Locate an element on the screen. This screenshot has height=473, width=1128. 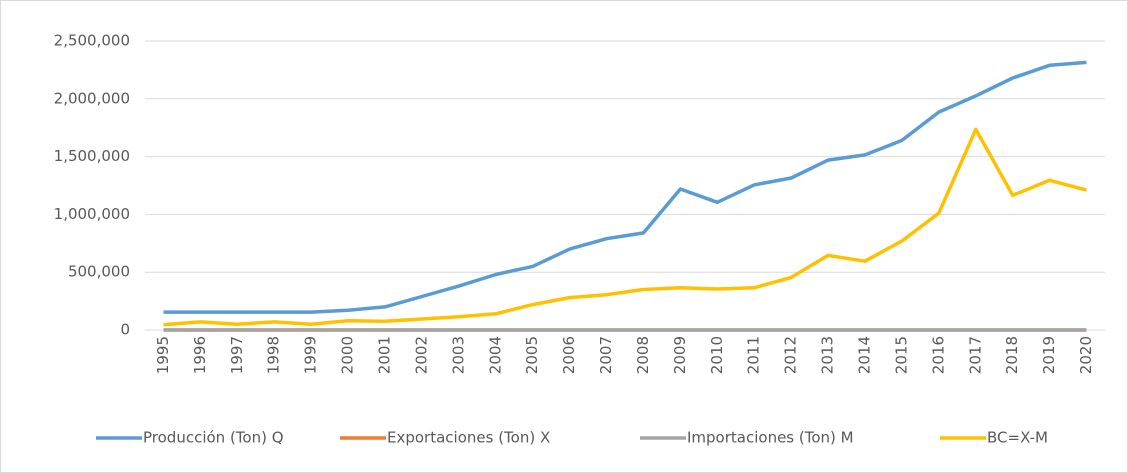
x-tick-label: 2003 is located at coordinates (458, 355).